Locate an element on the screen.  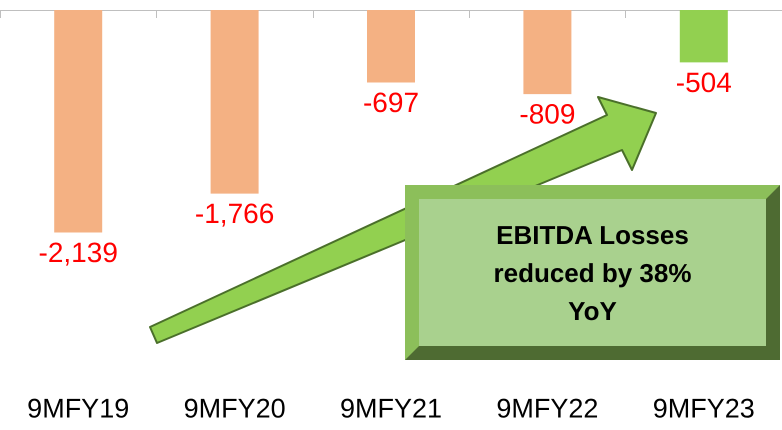
data-label: -2,139 is located at coordinates (78, 252).